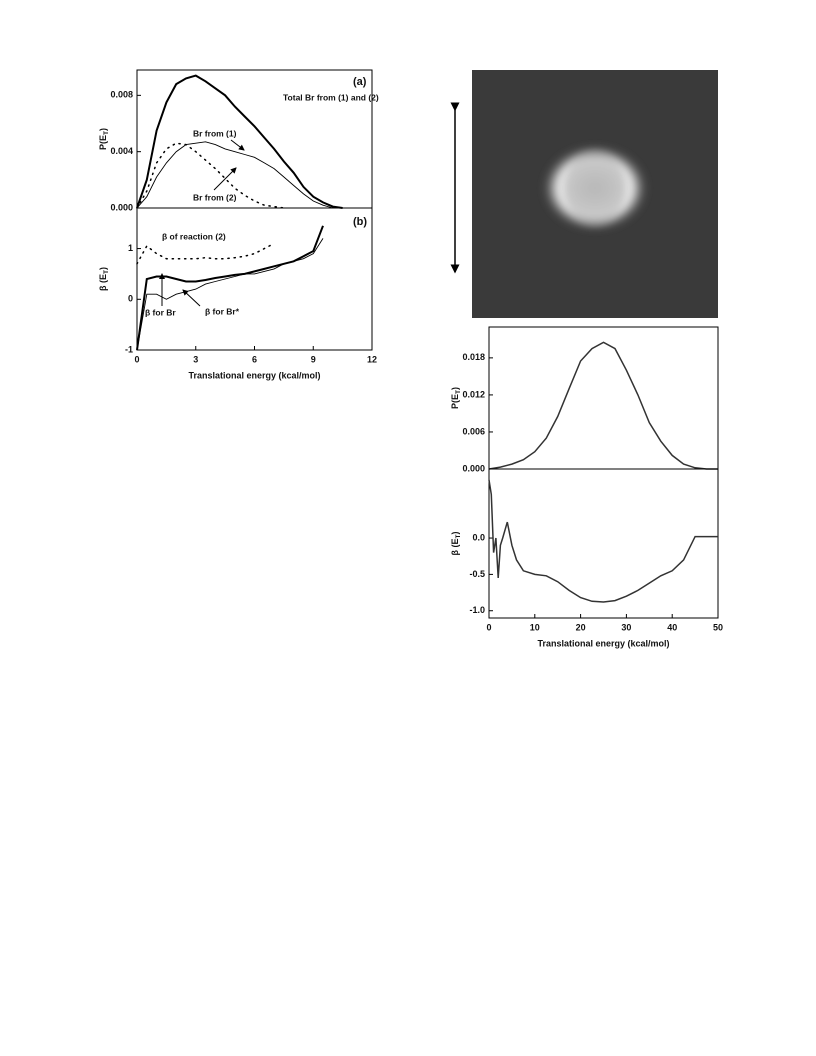  I want to click on y-tick-label: 0.006, so click(473, 431).